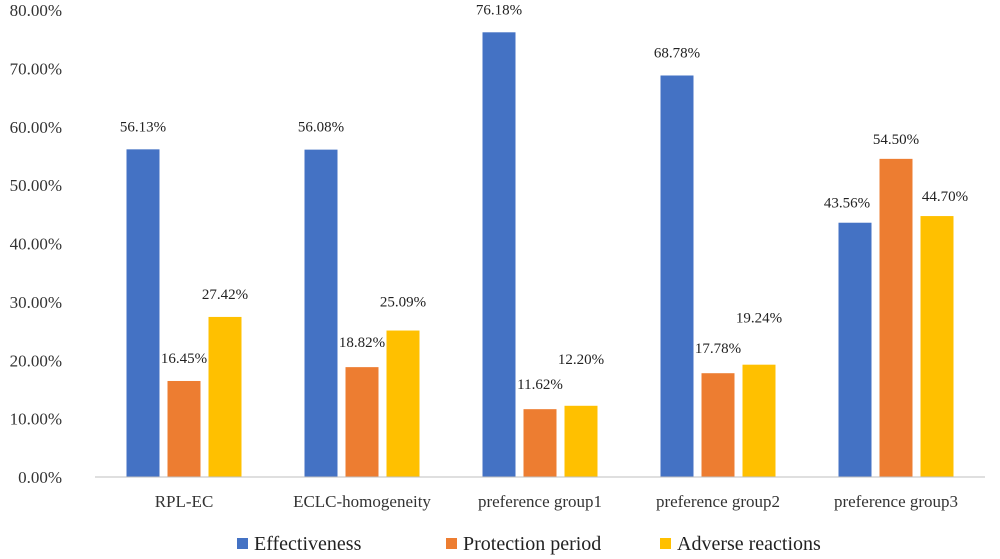 Image resolution: width=1000 pixels, height=559 pixels. I want to click on y-tick-label: 40.00%, so click(36, 244).